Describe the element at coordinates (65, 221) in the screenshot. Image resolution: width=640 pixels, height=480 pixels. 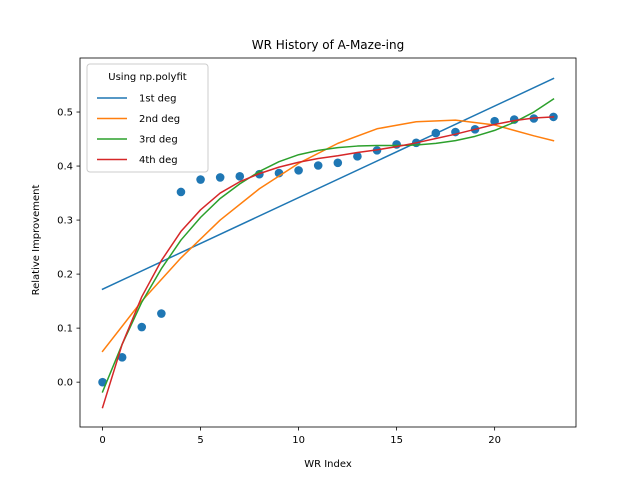
I see `y-tick-label: 0.3` at that location.